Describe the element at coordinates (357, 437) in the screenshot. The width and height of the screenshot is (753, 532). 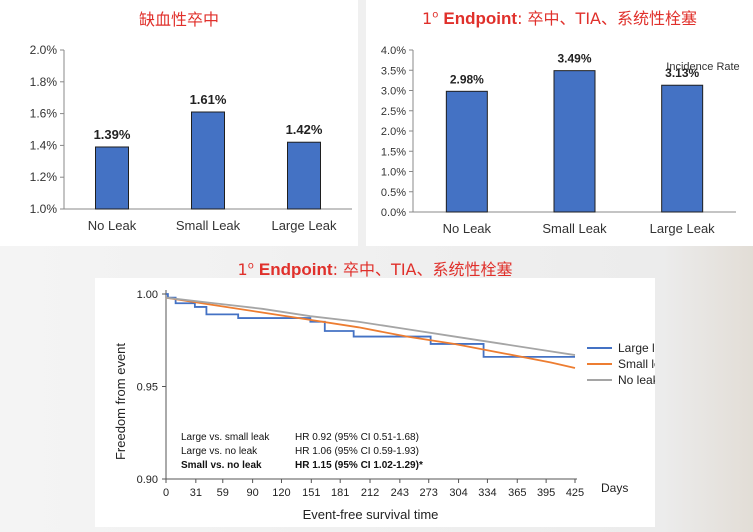
I see `hr-value-label: HR 0.92 (95% CI 0.51-1.68)` at that location.